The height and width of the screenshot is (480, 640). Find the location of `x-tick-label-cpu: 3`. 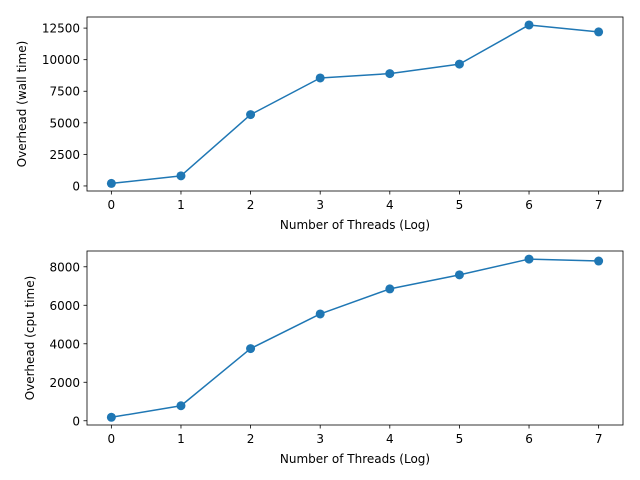

x-tick-label-cpu: 3 is located at coordinates (320, 439).